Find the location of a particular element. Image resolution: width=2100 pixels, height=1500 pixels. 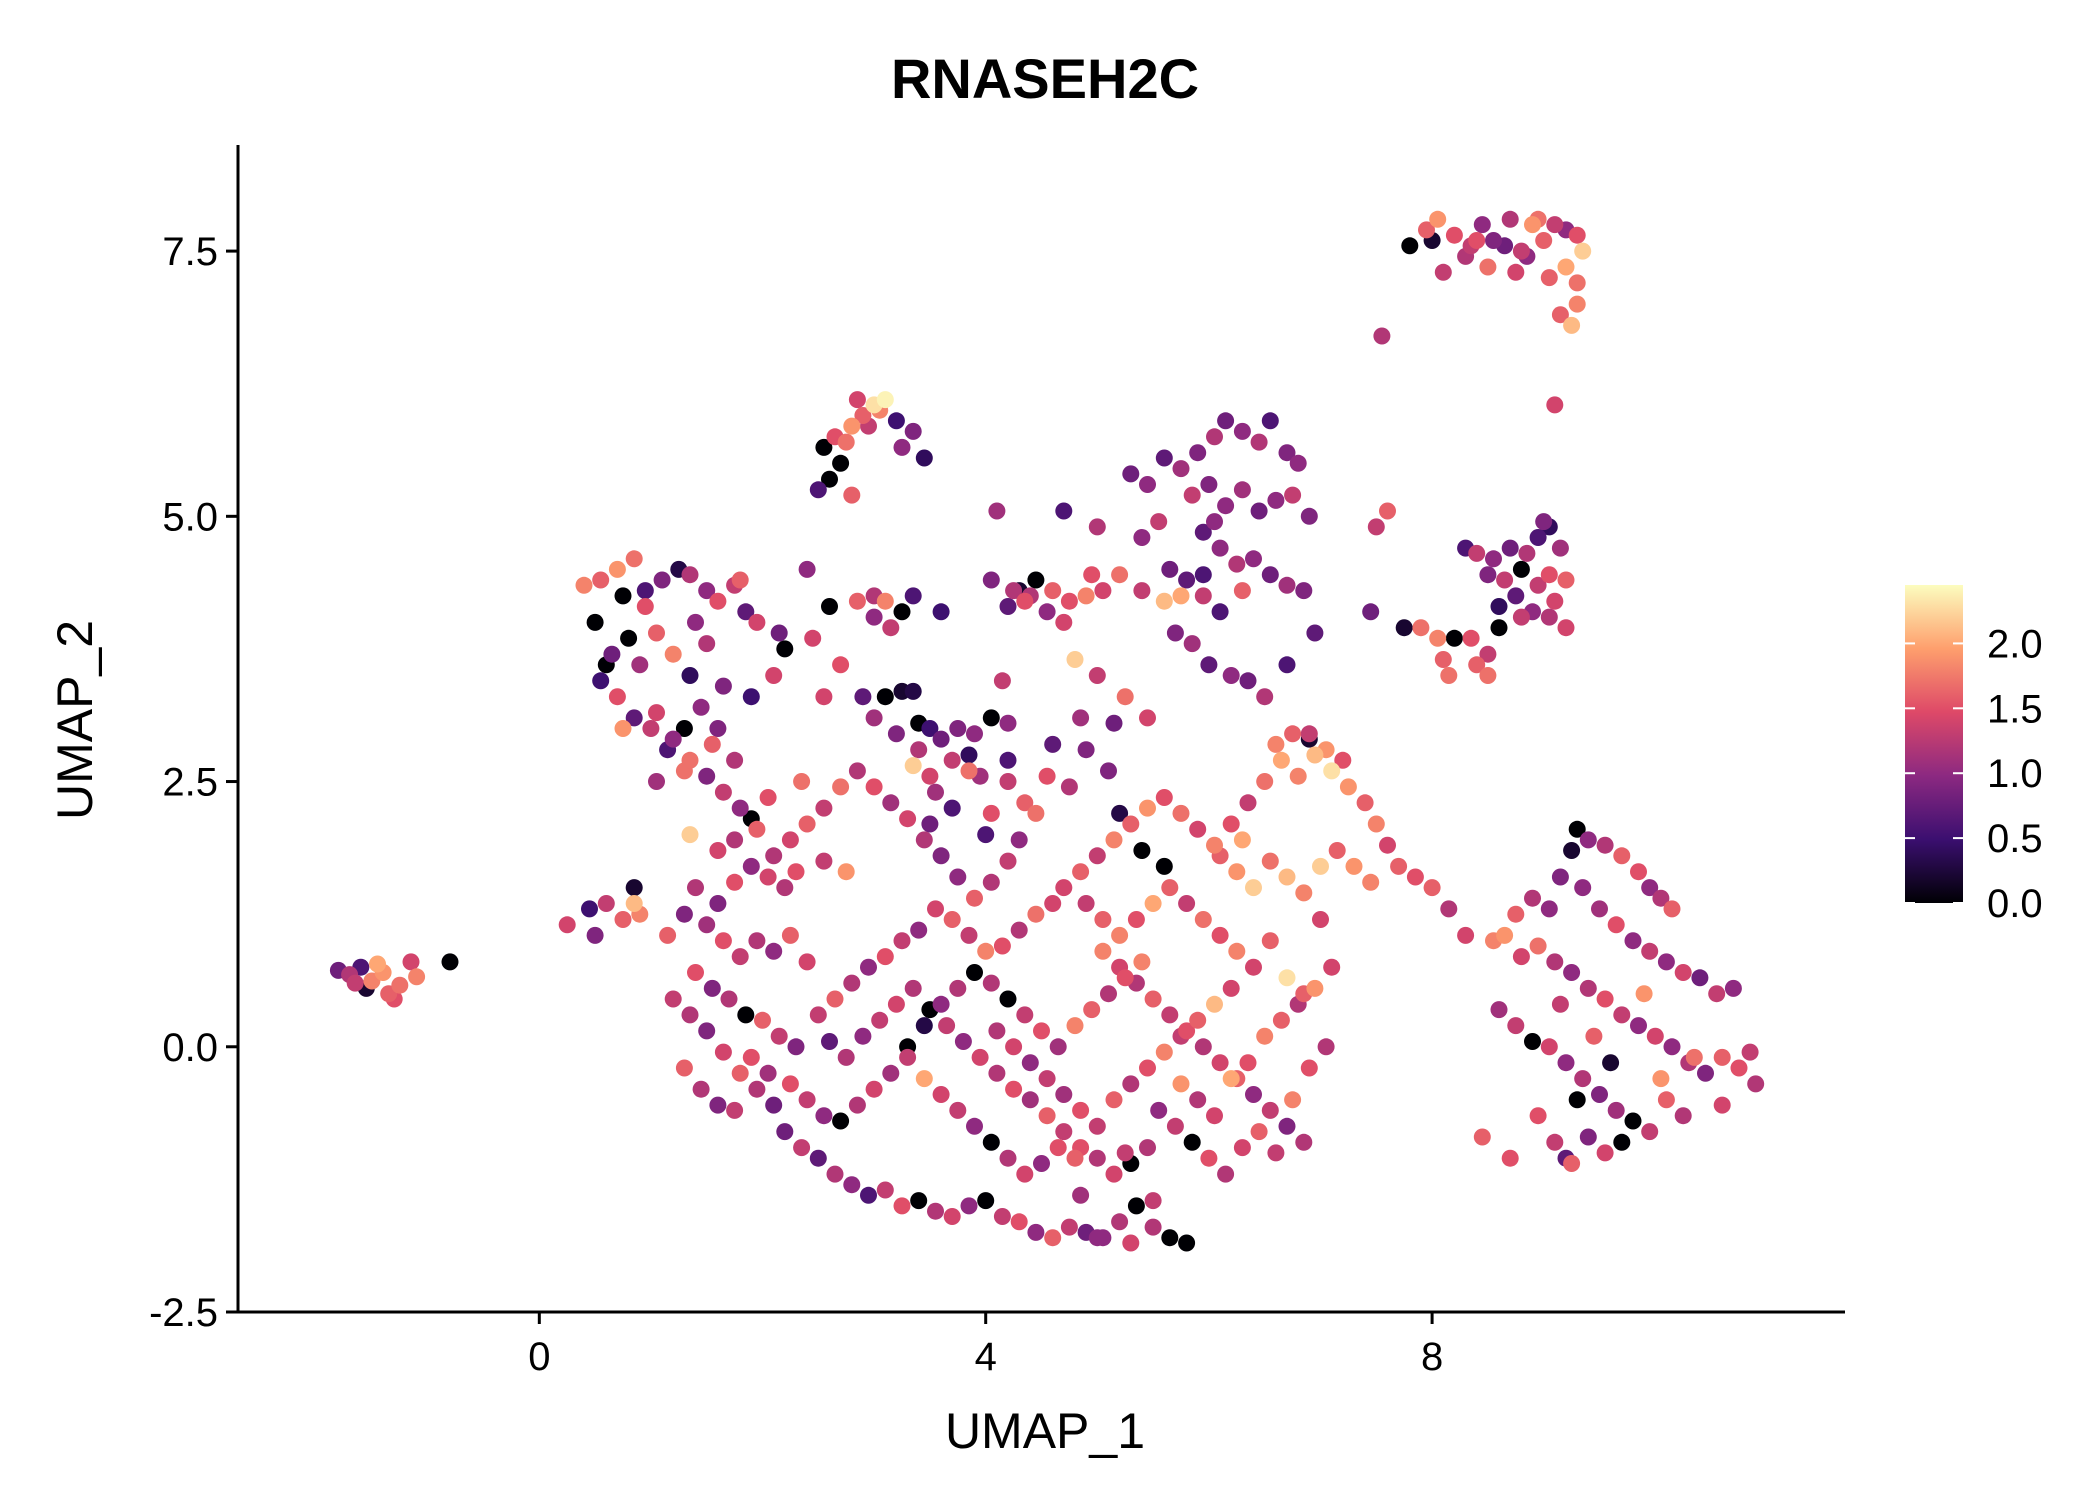

y-tick-label: -2.5 is located at coordinates (183, 1313).